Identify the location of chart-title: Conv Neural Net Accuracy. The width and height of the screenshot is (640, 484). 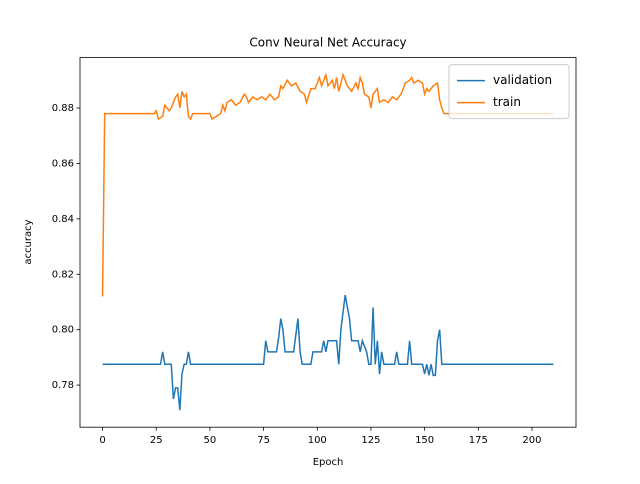
(327, 43).